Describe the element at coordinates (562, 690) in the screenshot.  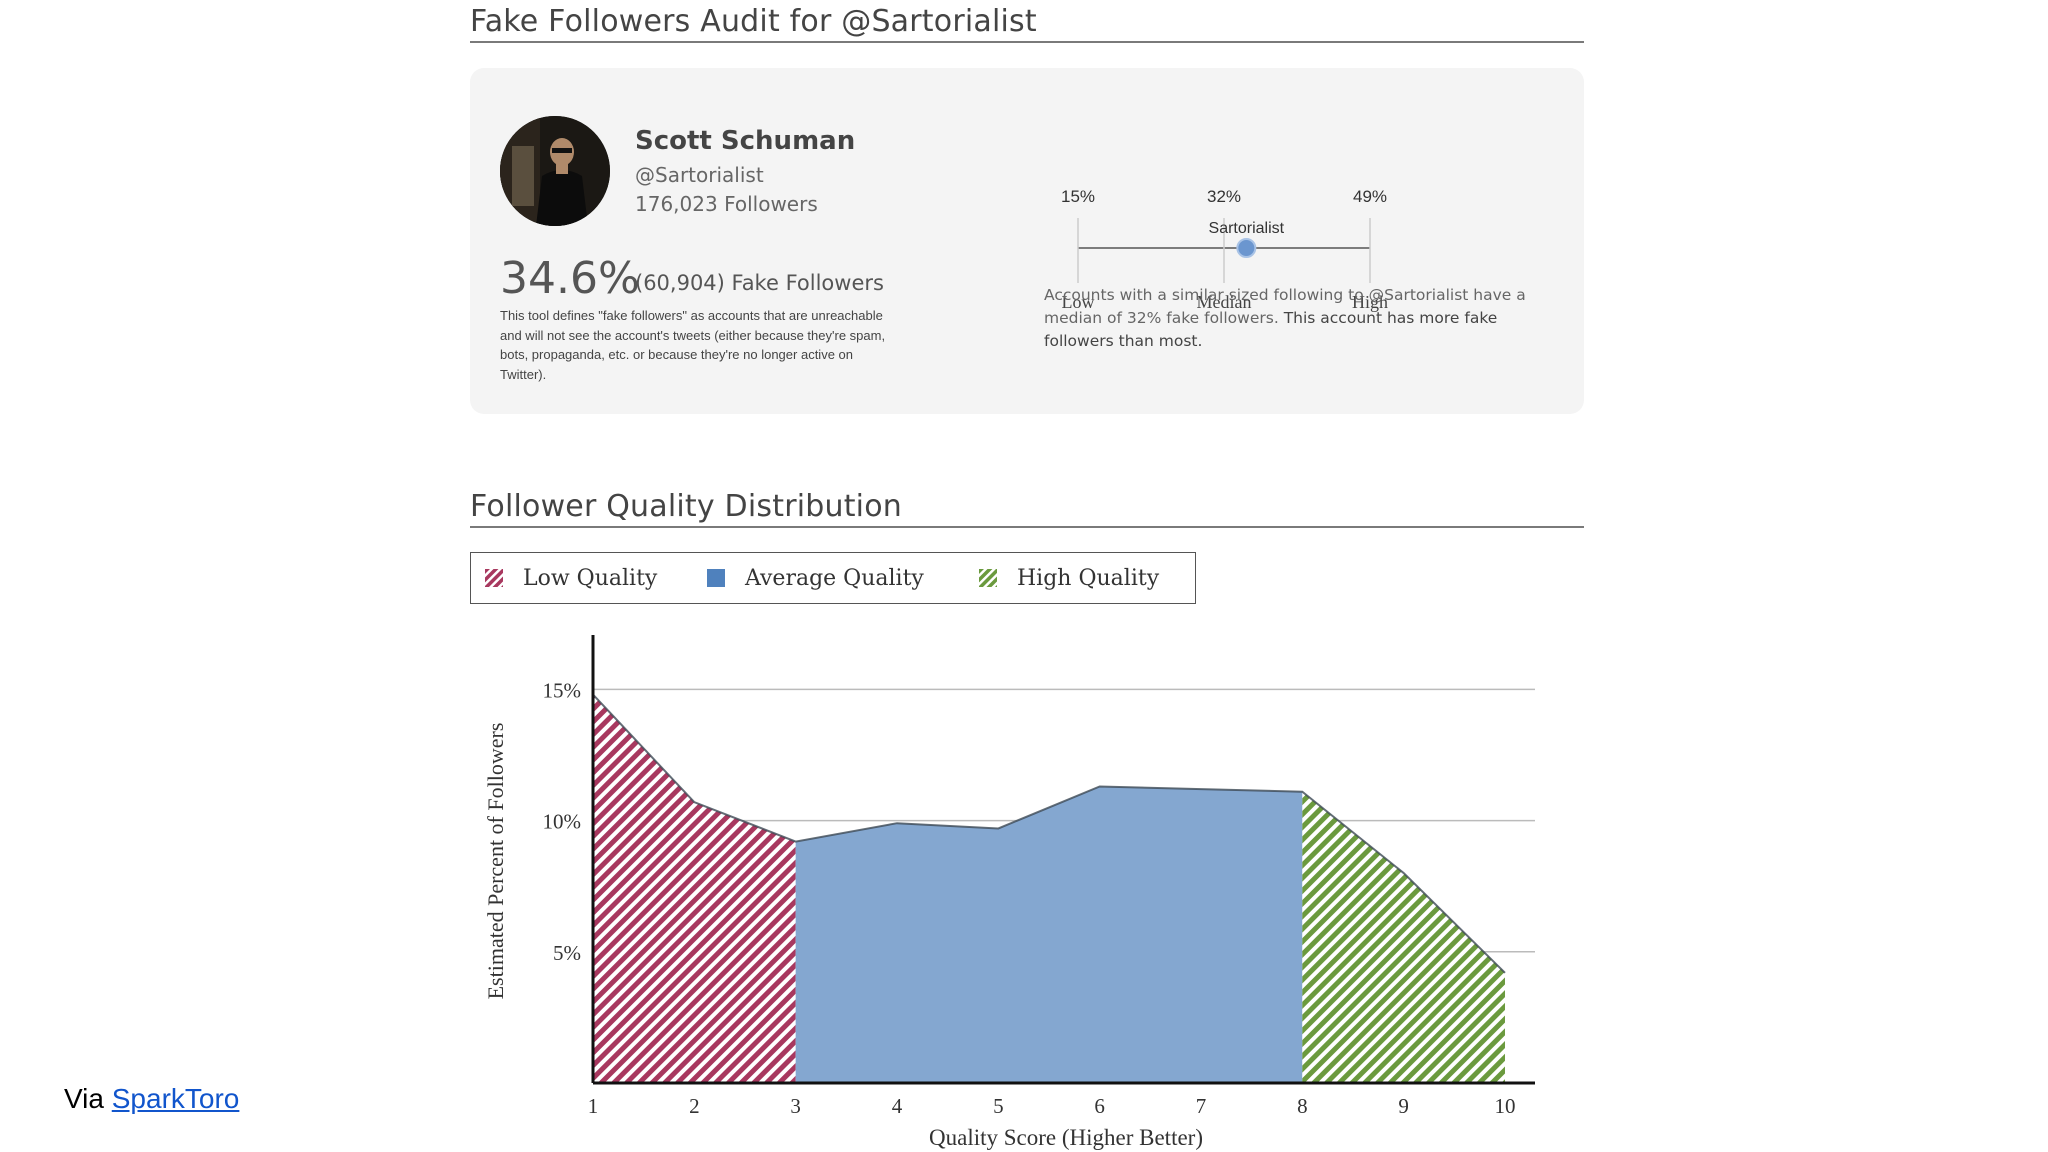
I see `y-tick-label-15: 15%` at that location.